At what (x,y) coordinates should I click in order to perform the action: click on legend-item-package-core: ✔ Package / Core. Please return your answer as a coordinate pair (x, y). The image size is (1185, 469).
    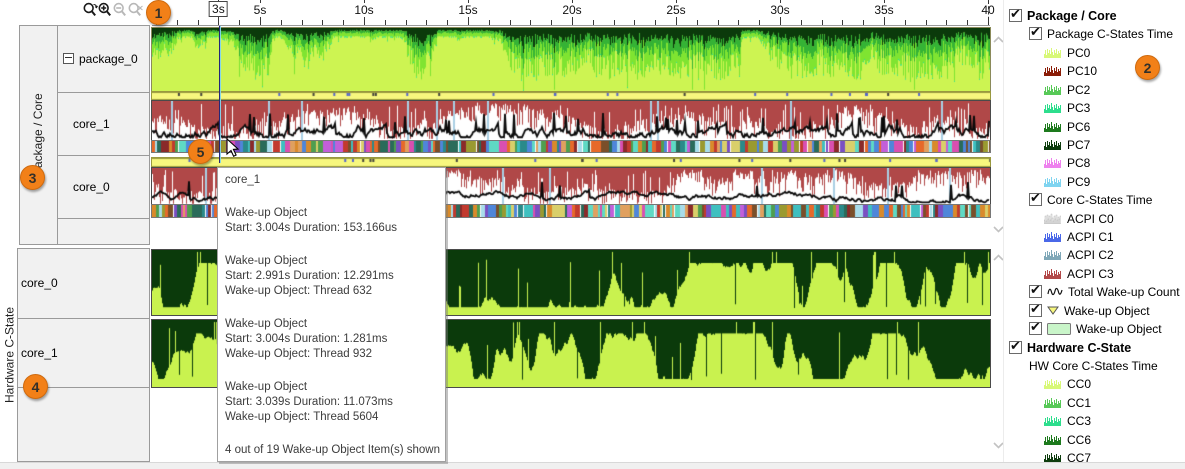
    Looking at the image, I should click on (1094, 15).